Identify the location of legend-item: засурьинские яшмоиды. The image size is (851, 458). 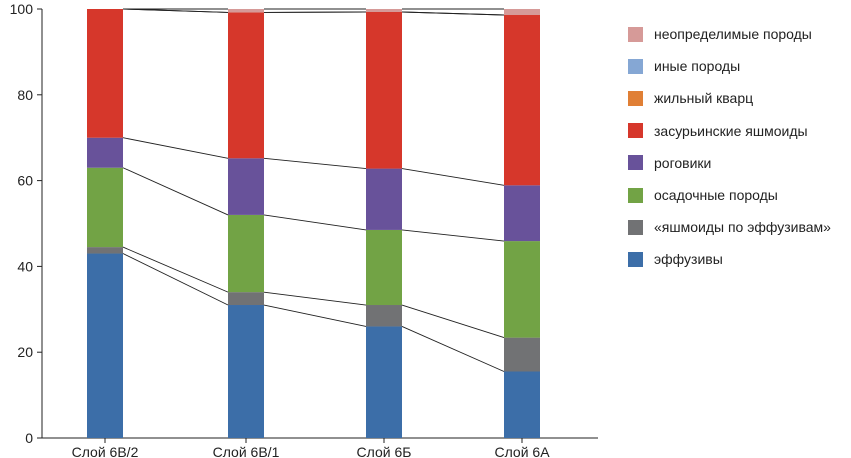
(739, 131).